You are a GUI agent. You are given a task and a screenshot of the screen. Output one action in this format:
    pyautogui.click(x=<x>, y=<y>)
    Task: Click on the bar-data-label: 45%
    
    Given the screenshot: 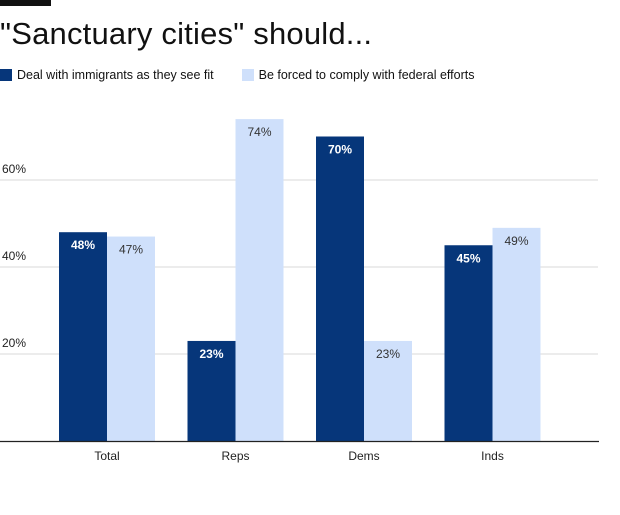 What is the action you would take?
    pyautogui.click(x=468, y=258)
    